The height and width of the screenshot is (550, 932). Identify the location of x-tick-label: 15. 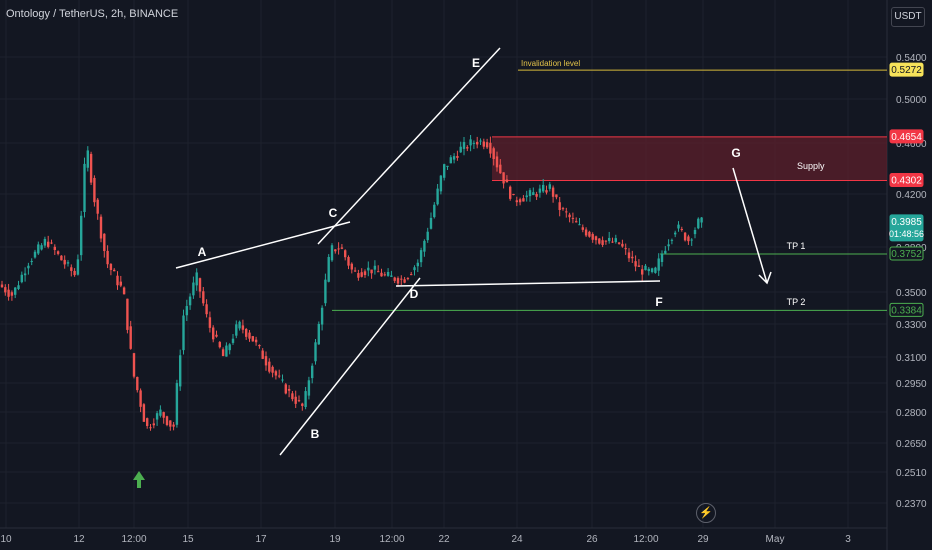
(188, 539).